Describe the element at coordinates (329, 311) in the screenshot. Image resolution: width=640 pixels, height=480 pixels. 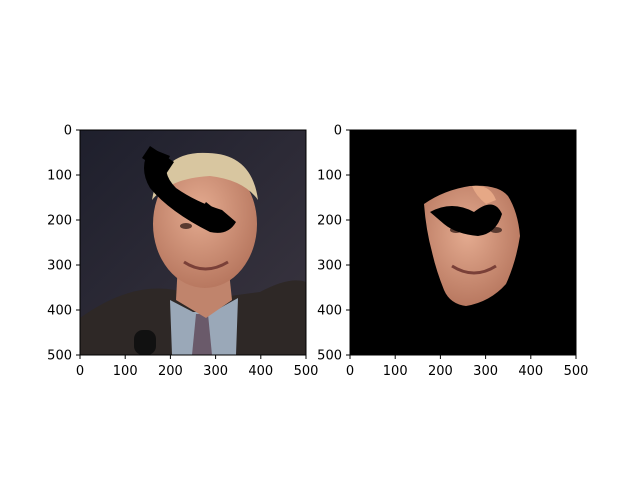
I see `right-y-tick-label: 400` at that location.